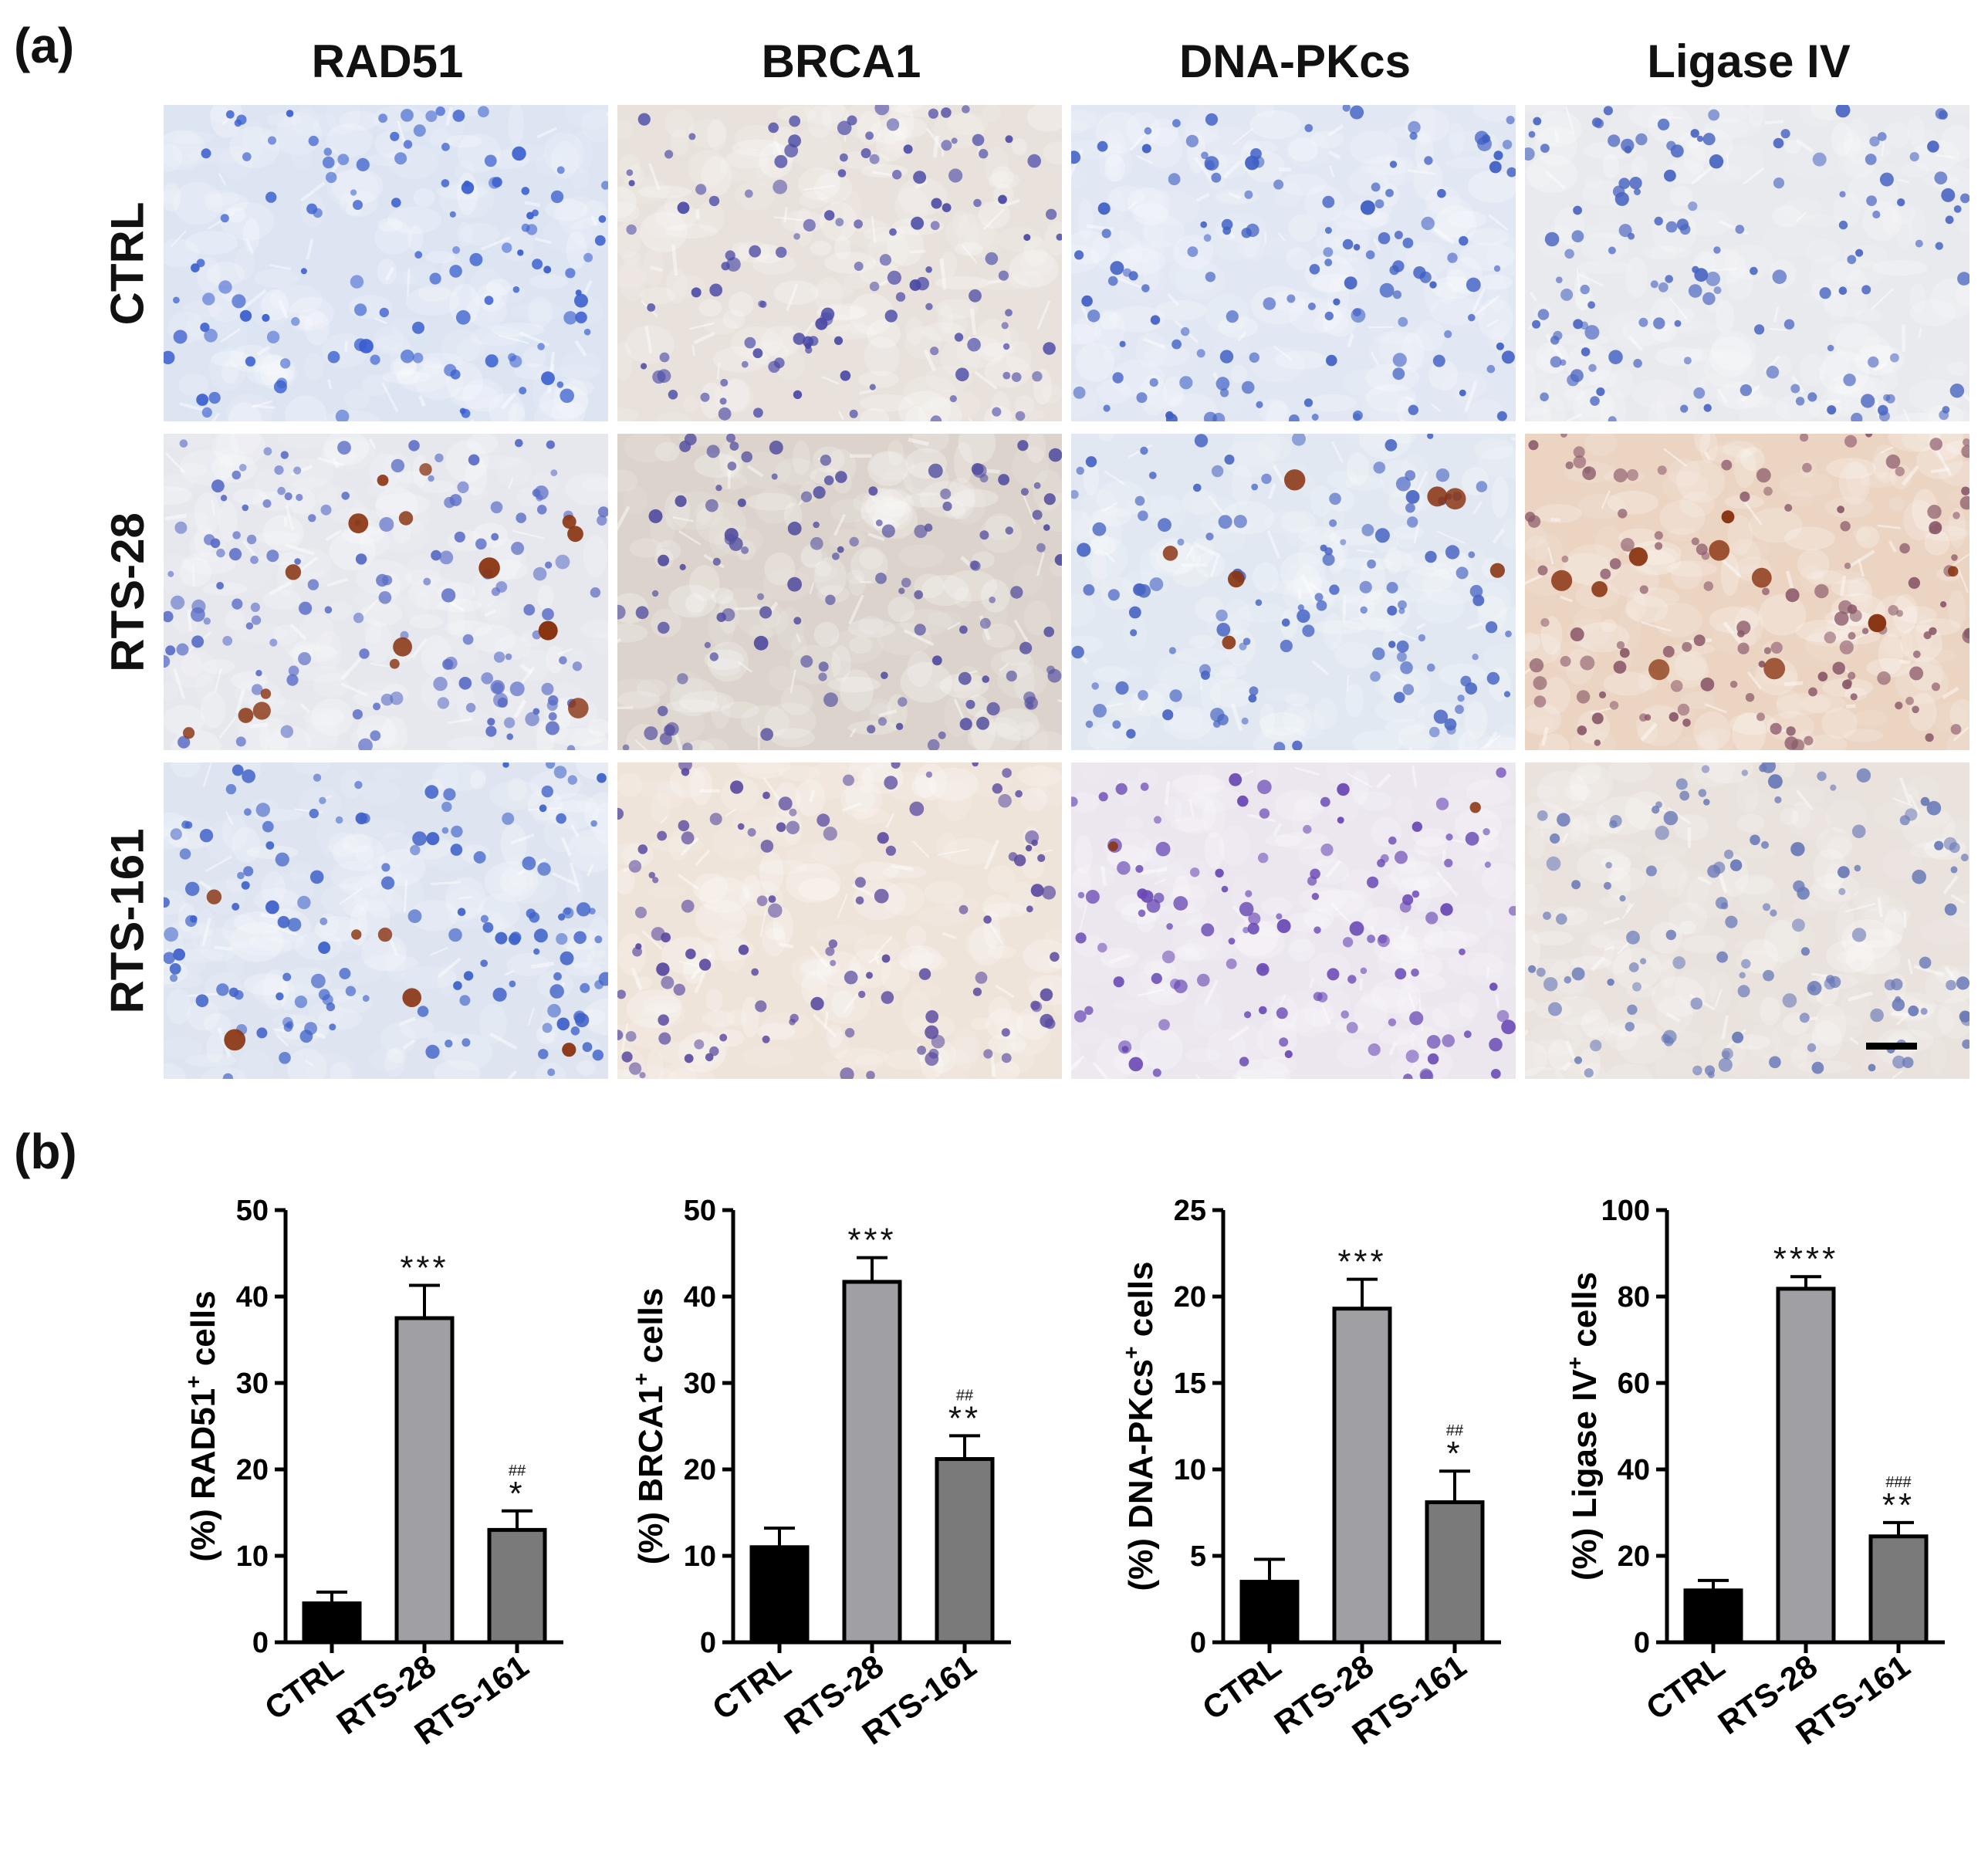 This screenshot has width=1988, height=1863. I want to click on bar, so click(872, 1462).